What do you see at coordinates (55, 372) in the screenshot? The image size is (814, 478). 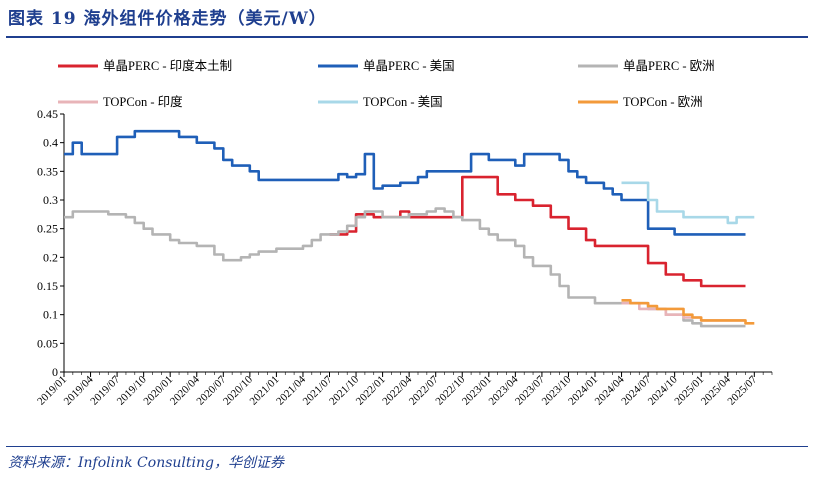 I see `y-tick-label: 0` at bounding box center [55, 372].